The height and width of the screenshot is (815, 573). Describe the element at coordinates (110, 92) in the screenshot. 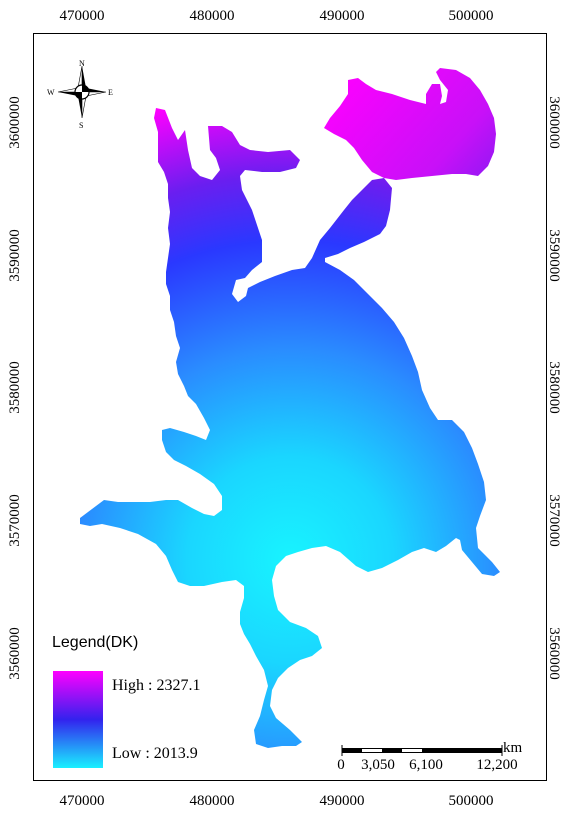

I see `compass-east-label: E` at that location.